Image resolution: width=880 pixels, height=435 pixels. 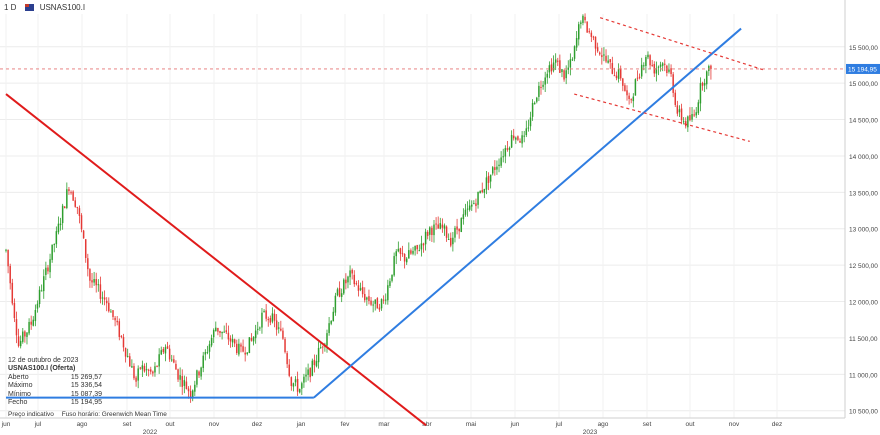 I want to click on info-row-open: Aberto 15 269,57, so click(x=55, y=377).